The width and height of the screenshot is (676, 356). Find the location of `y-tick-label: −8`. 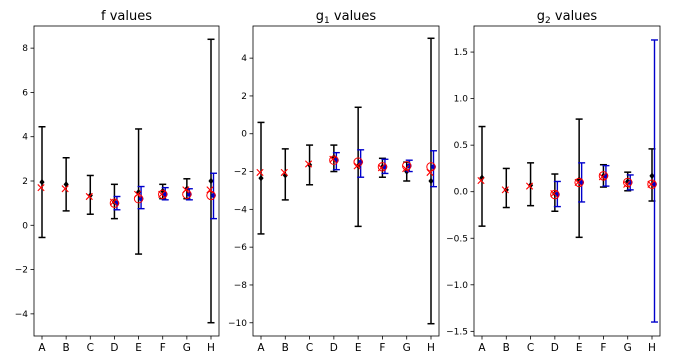

y-tick-label: −8 is located at coordinates (241, 286).